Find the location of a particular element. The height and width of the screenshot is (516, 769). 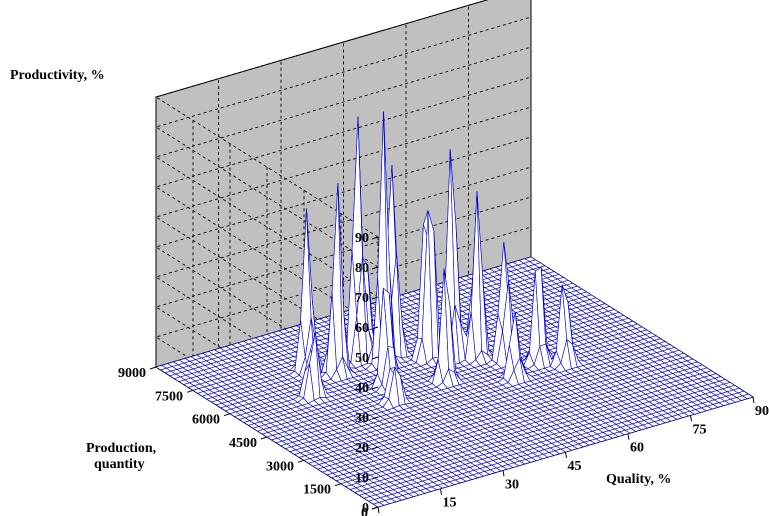

y-tick-label: 3000 is located at coordinates (280, 466).